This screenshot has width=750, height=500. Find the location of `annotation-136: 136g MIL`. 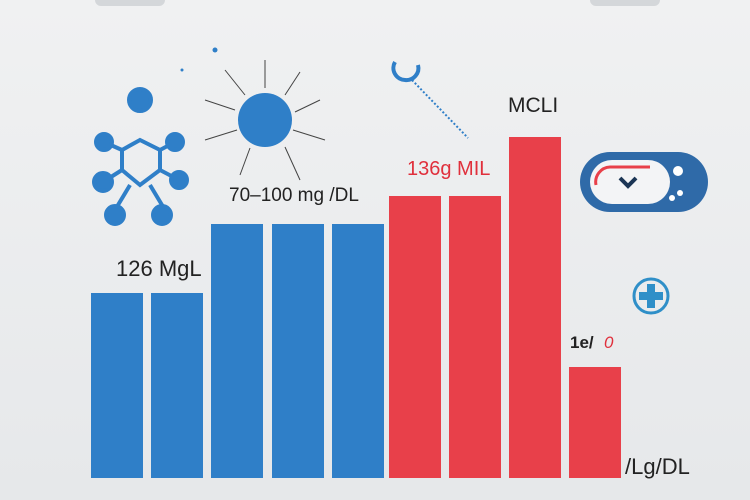

annotation-136: 136g MIL is located at coordinates (449, 169).